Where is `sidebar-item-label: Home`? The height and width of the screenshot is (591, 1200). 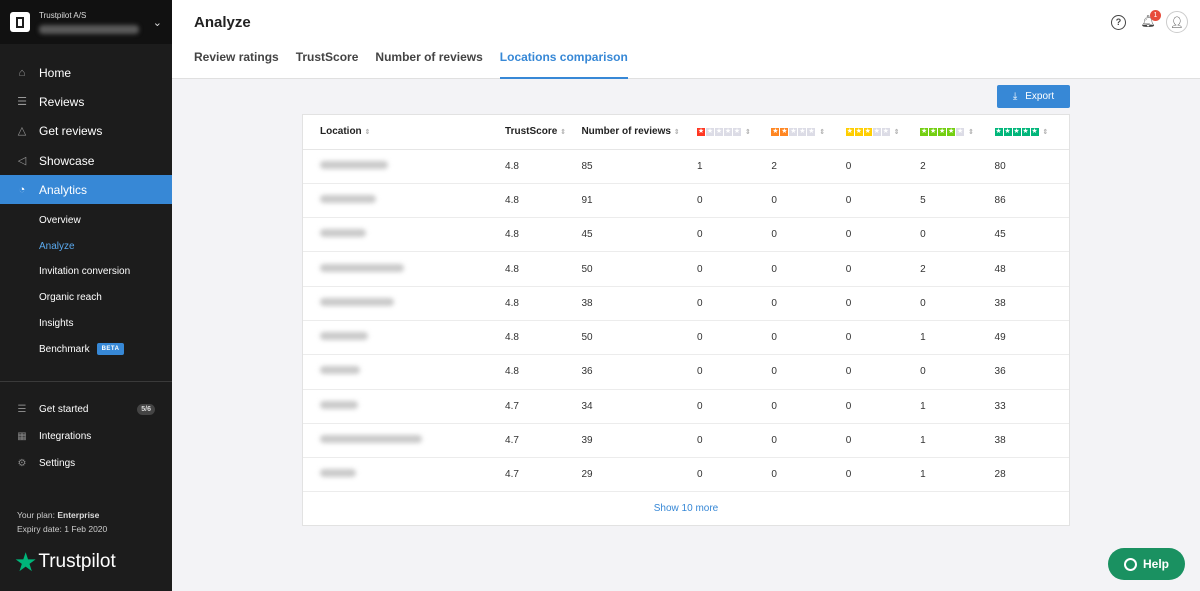 sidebar-item-label: Home is located at coordinates (55, 72).